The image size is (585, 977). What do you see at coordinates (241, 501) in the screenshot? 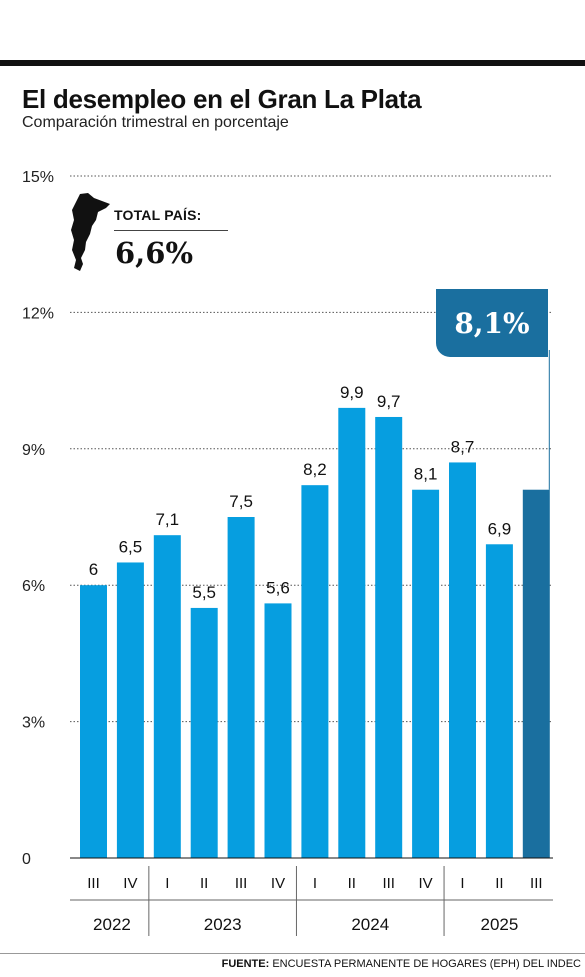
I see `bar-value-label: 7,5` at bounding box center [241, 501].